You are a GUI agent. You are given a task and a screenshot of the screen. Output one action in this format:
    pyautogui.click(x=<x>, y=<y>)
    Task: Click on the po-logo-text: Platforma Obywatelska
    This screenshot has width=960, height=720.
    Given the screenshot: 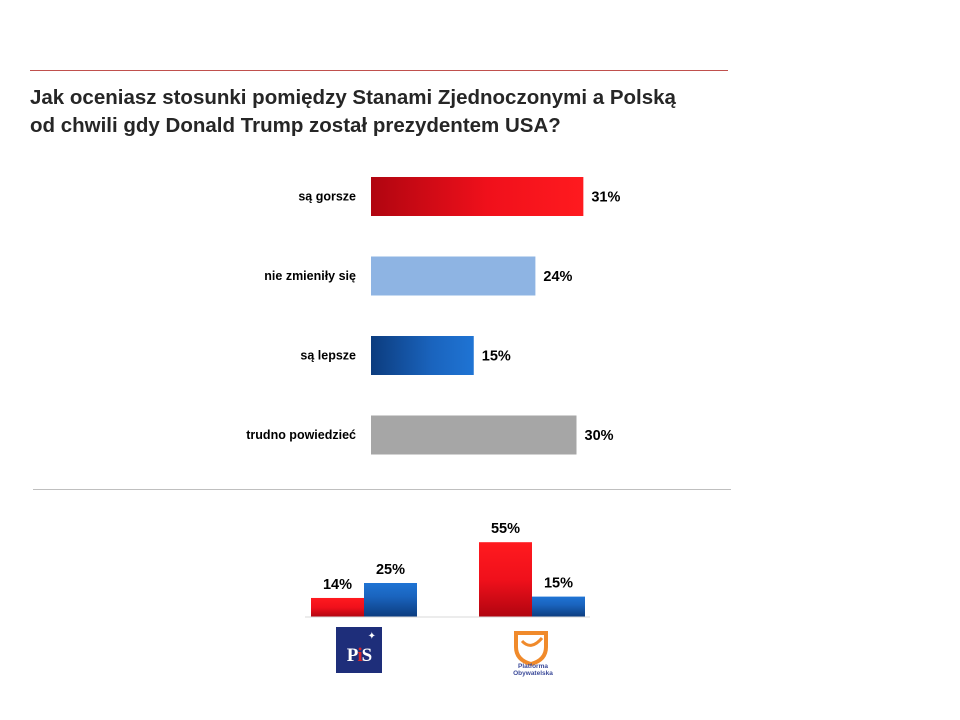 What is the action you would take?
    pyautogui.click(x=533, y=670)
    